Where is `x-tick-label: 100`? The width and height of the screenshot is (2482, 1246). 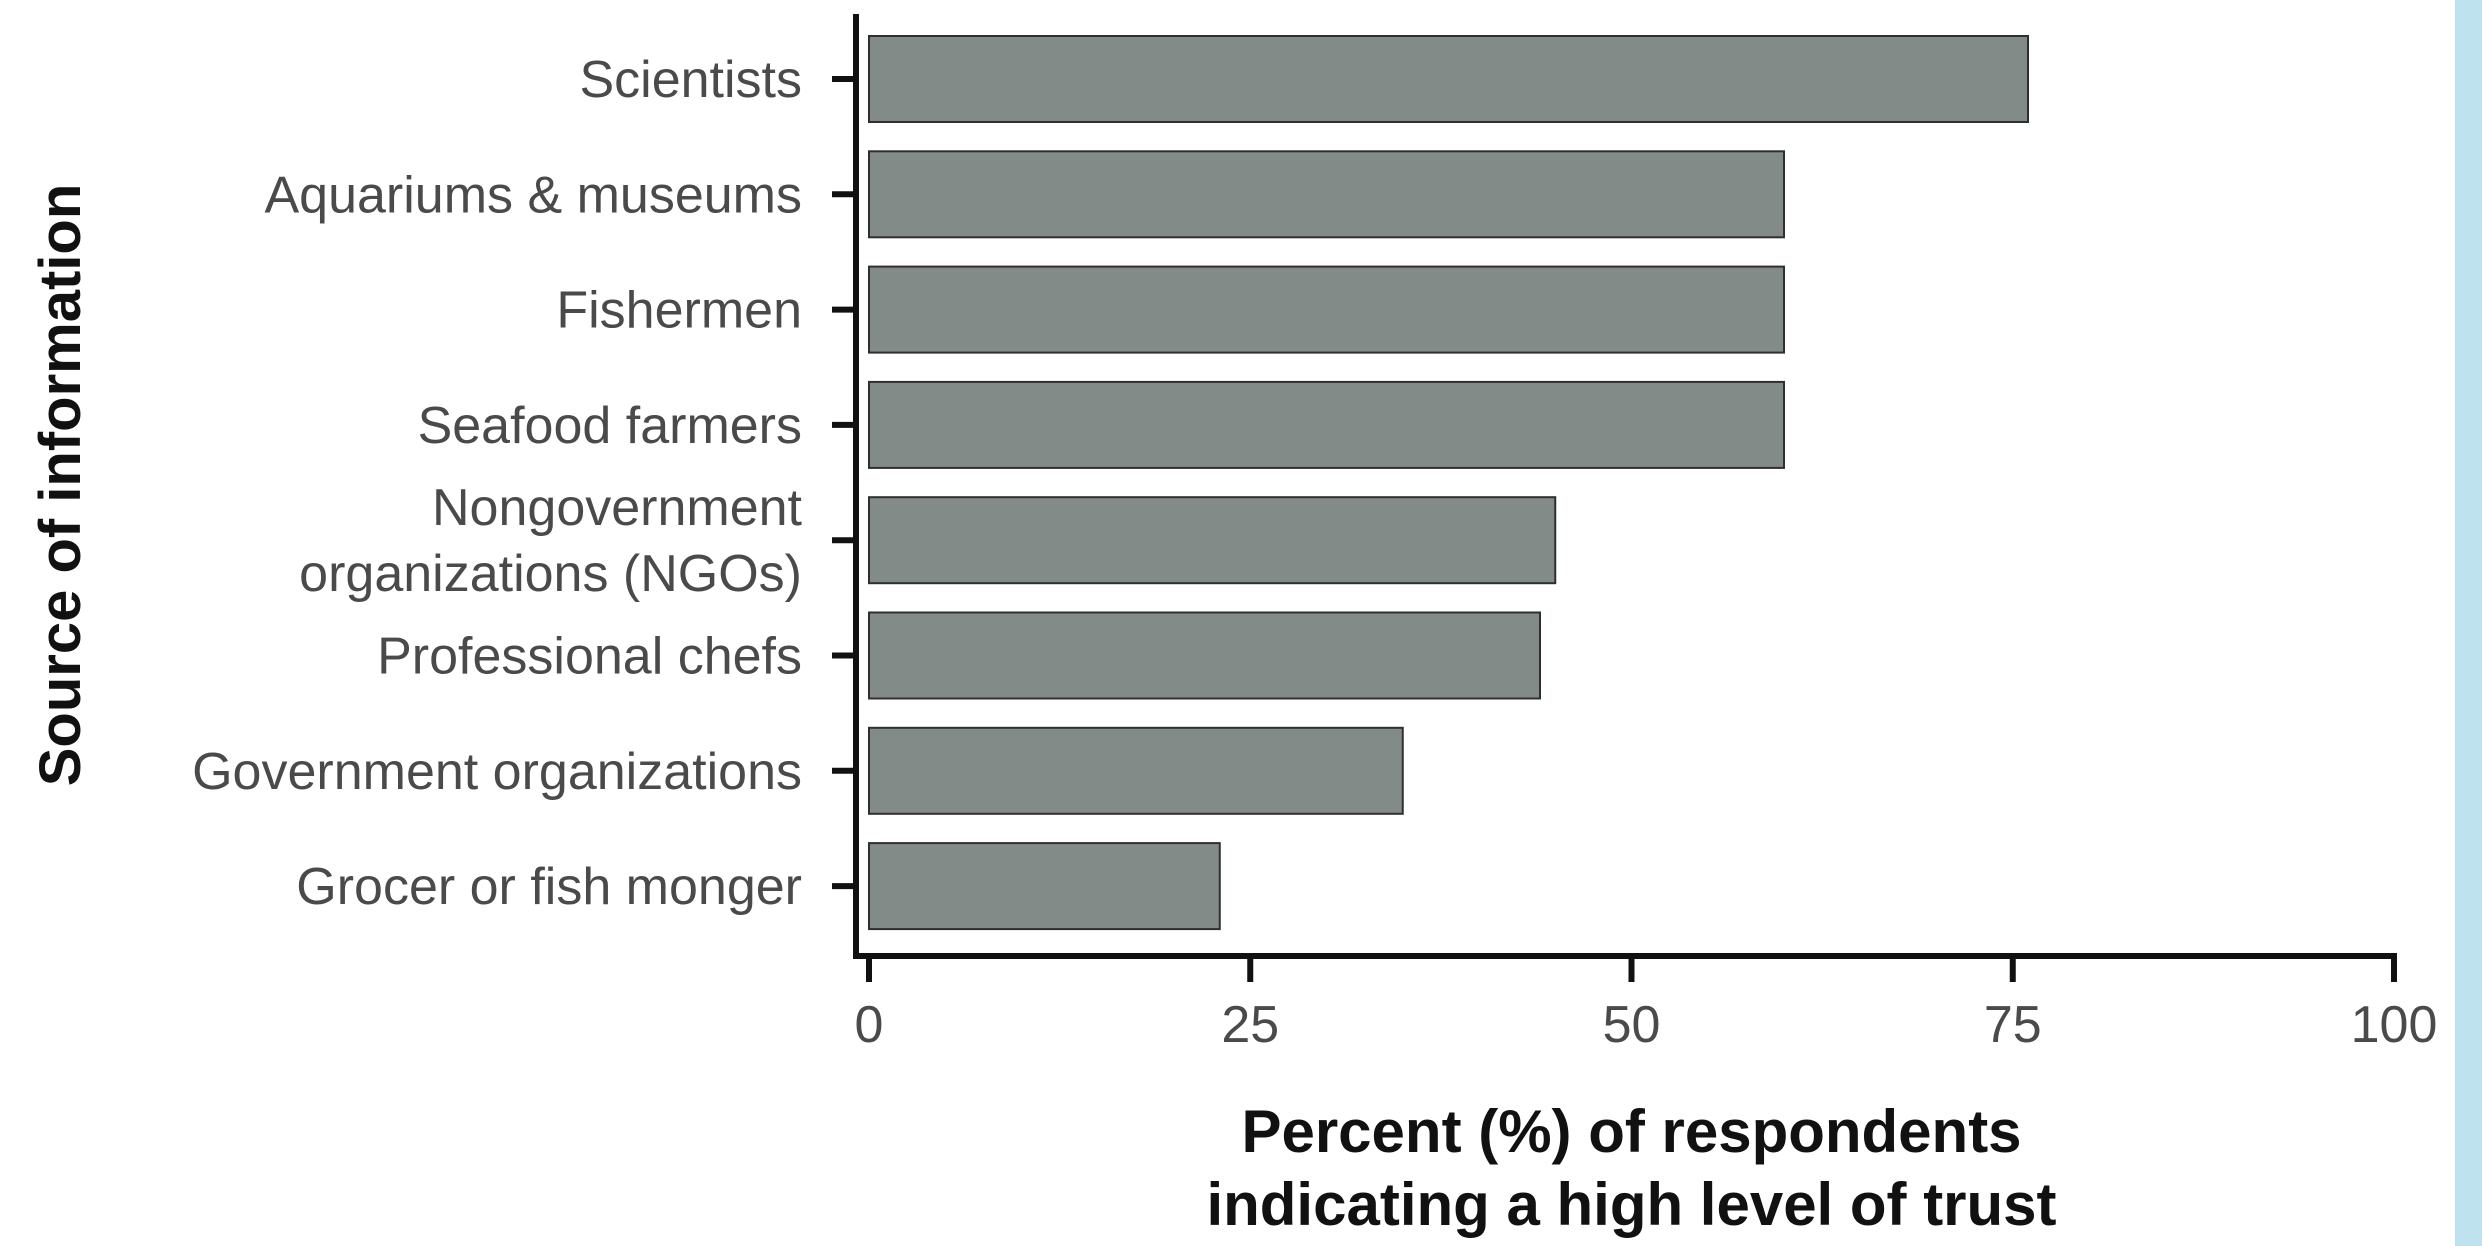 x-tick-label: 100 is located at coordinates (2394, 1025).